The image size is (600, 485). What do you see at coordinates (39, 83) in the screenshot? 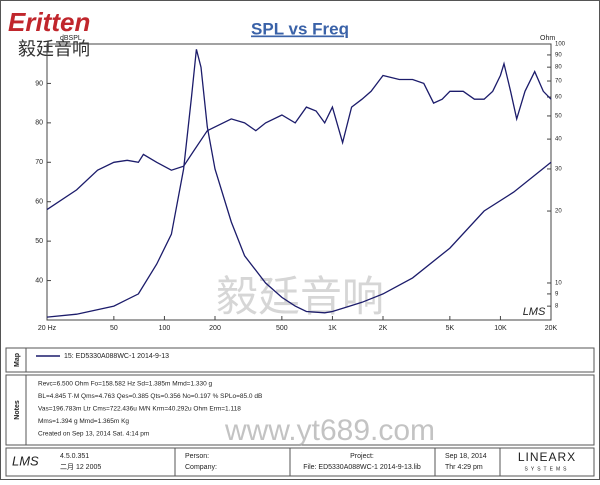
I see `y-tick-label: 90` at bounding box center [39, 83].